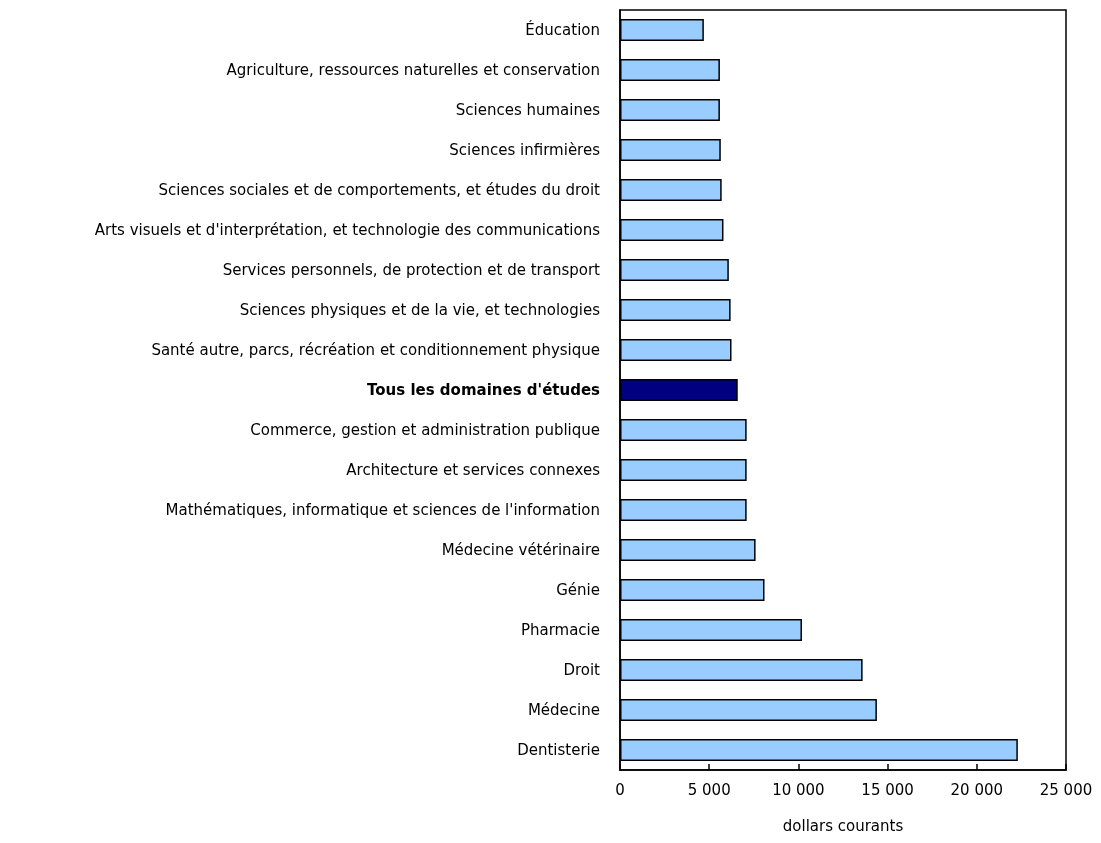  What do you see at coordinates (528, 110) in the screenshot?
I see `y-tick-label: Sciences humaines` at bounding box center [528, 110].